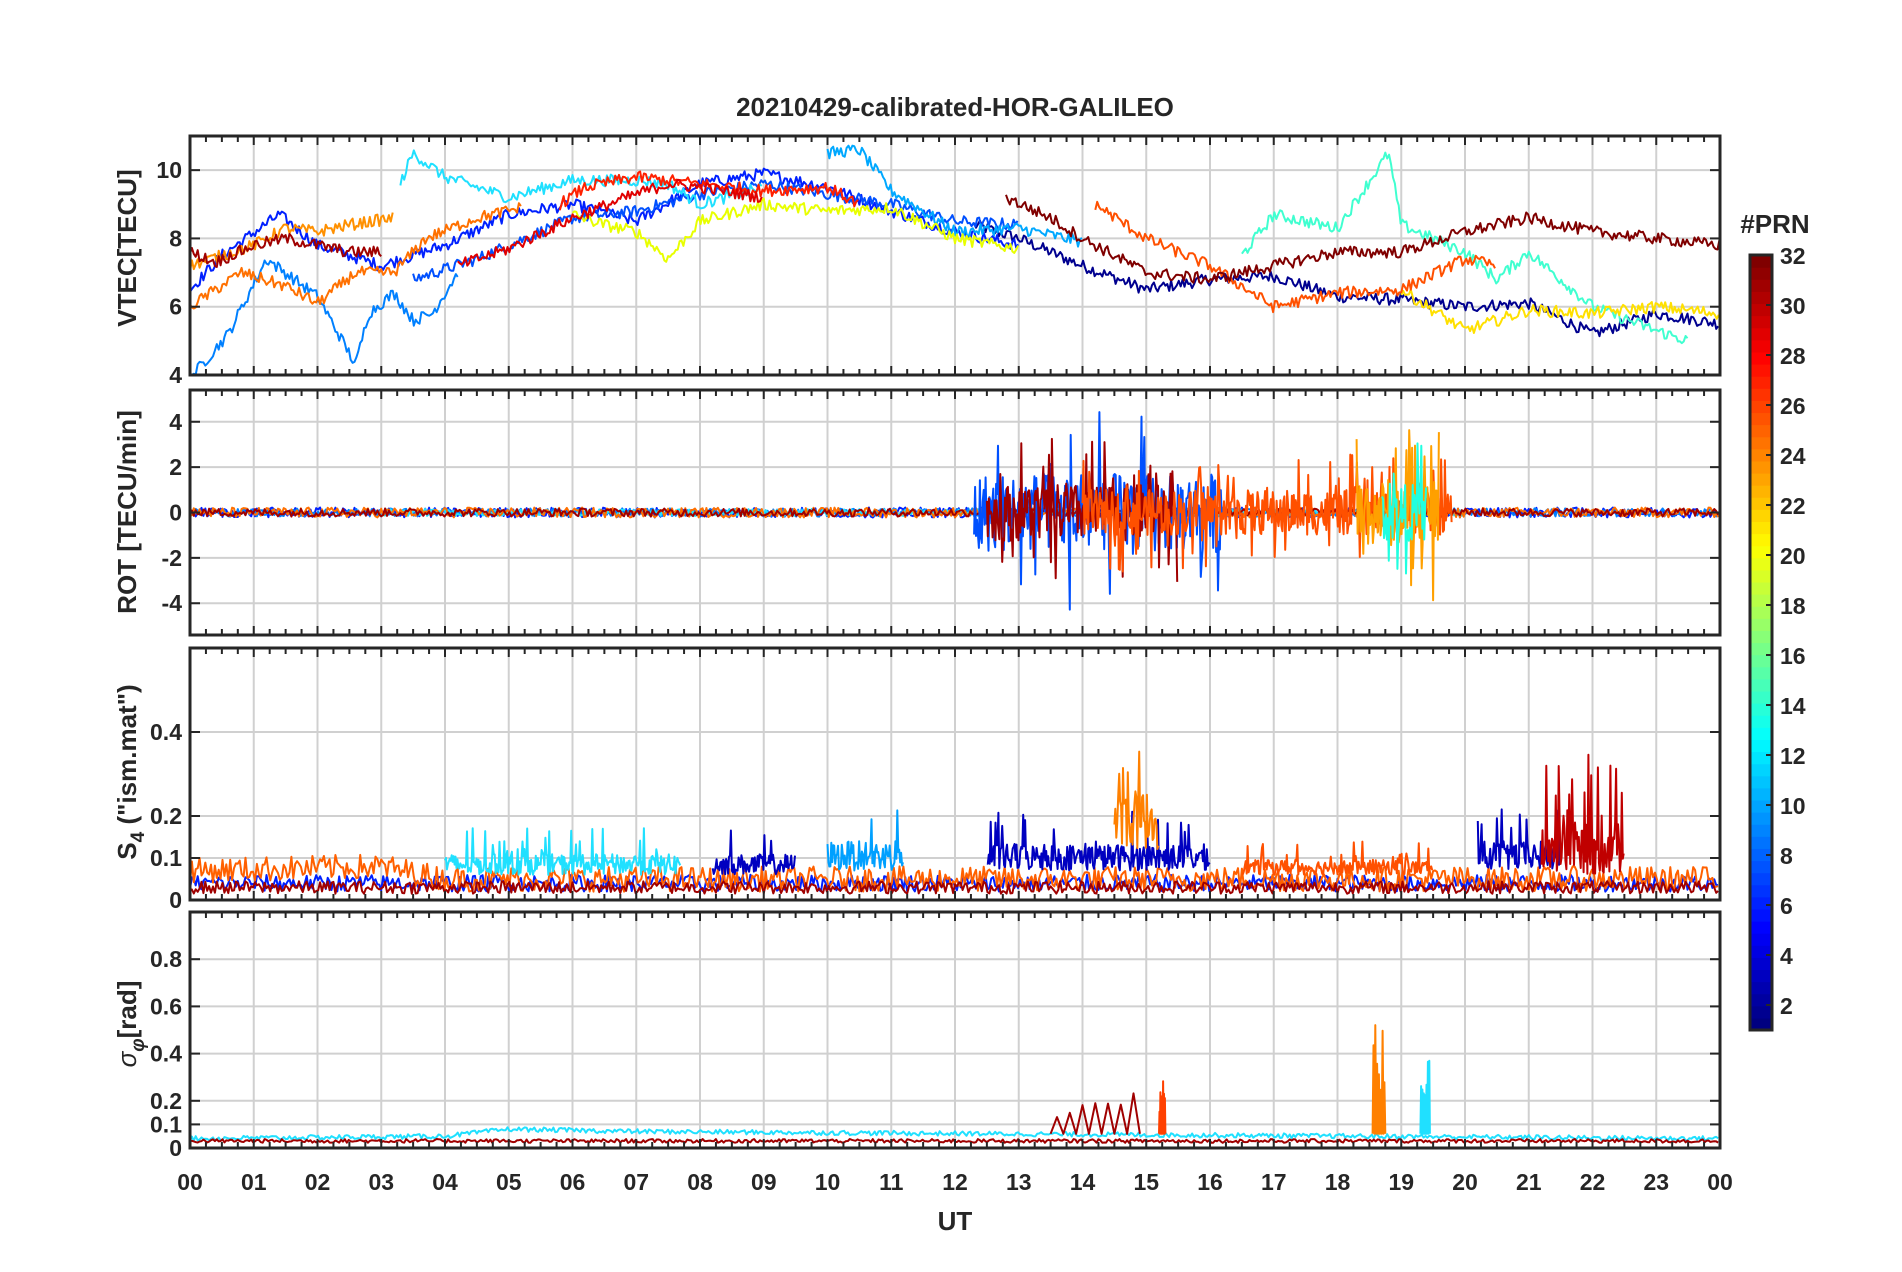 This screenshot has width=1902, height=1272. Describe the element at coordinates (1146, 1182) in the screenshot. I see `x-tick-label: 15` at that location.